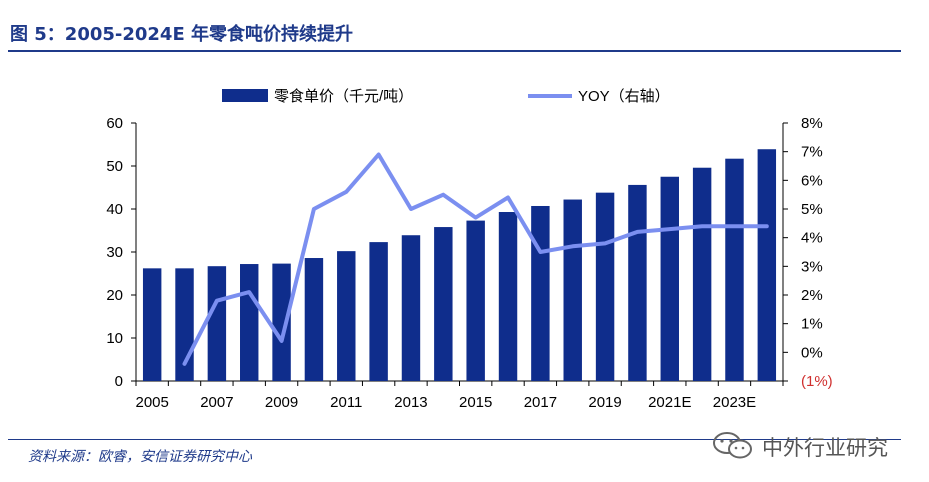 The height and width of the screenshot is (482, 929). What do you see at coordinates (669, 402) in the screenshot?
I see `x-tick-label: 2021E` at bounding box center [669, 402].